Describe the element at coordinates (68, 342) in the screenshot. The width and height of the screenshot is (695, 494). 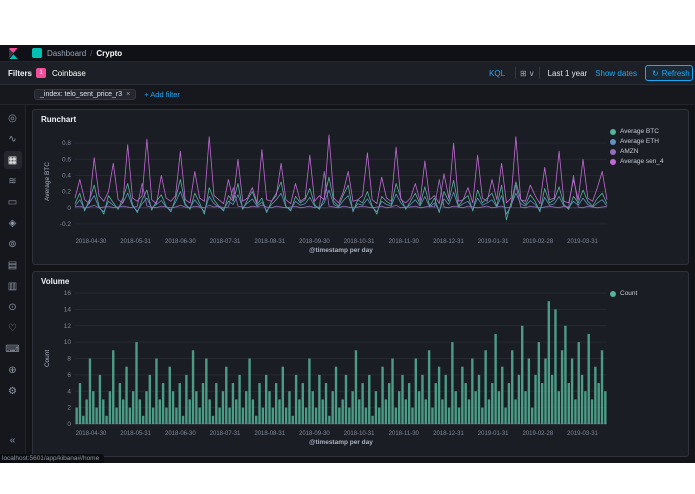
I see `svg-text: 10` at that location.